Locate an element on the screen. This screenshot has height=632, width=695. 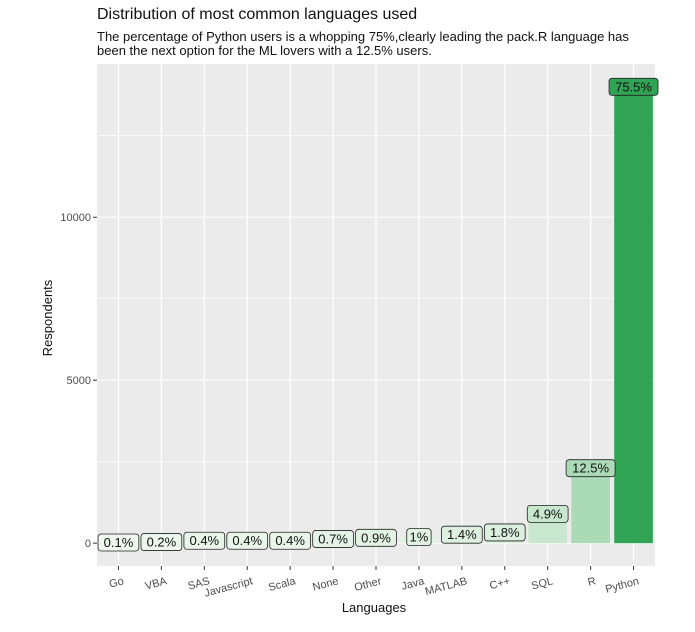
x-axis-title: Languages is located at coordinates (374, 607).